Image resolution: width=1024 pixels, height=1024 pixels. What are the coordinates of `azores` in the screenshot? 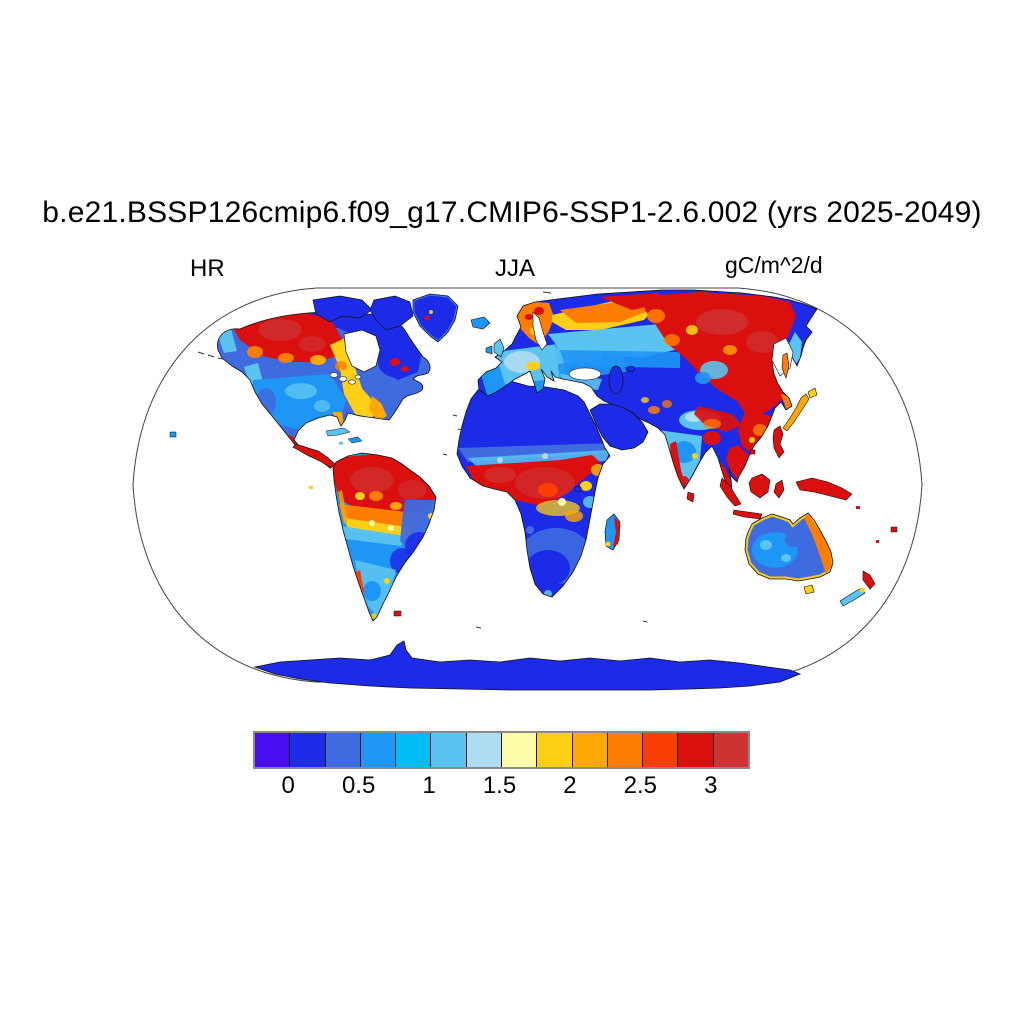 It's located at (455, 415).